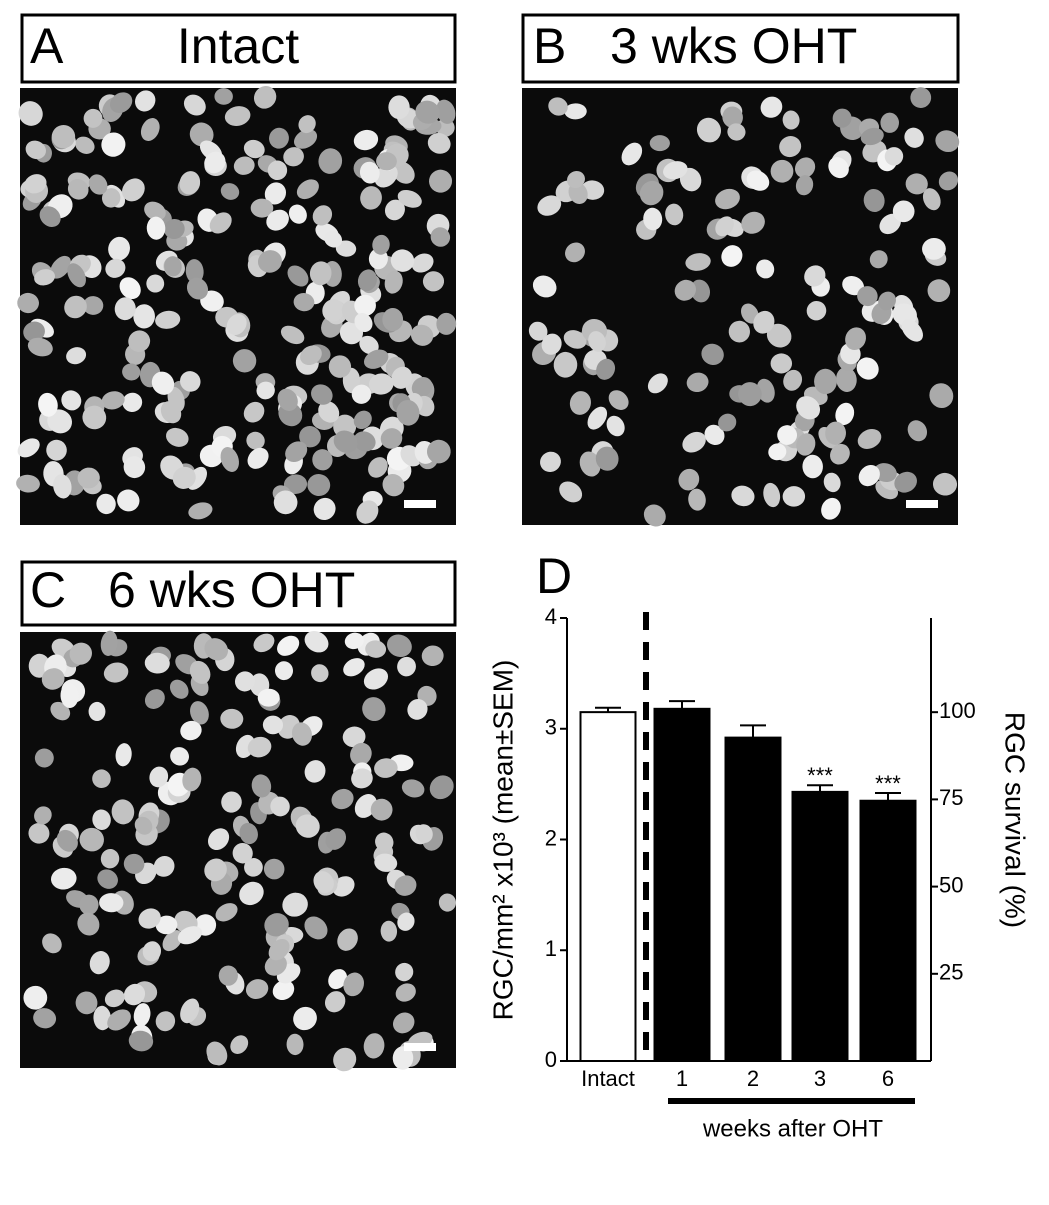  Describe the element at coordinates (753, 1078) in the screenshot. I see `x-tick-label: 2` at that location.